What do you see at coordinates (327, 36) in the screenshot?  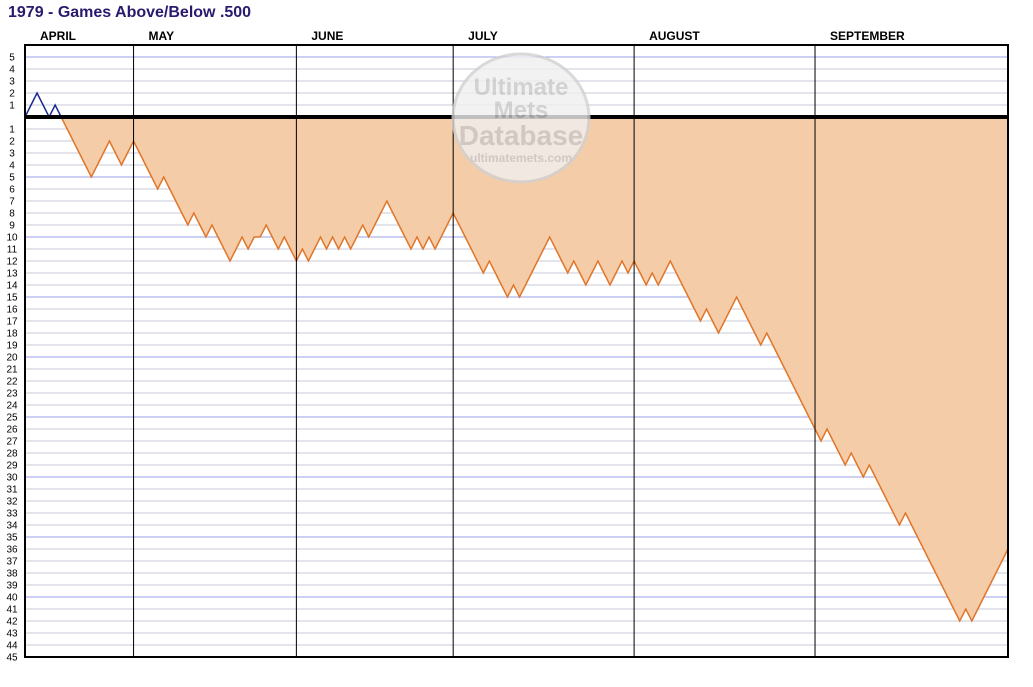 I see `month-label: JUNE` at bounding box center [327, 36].